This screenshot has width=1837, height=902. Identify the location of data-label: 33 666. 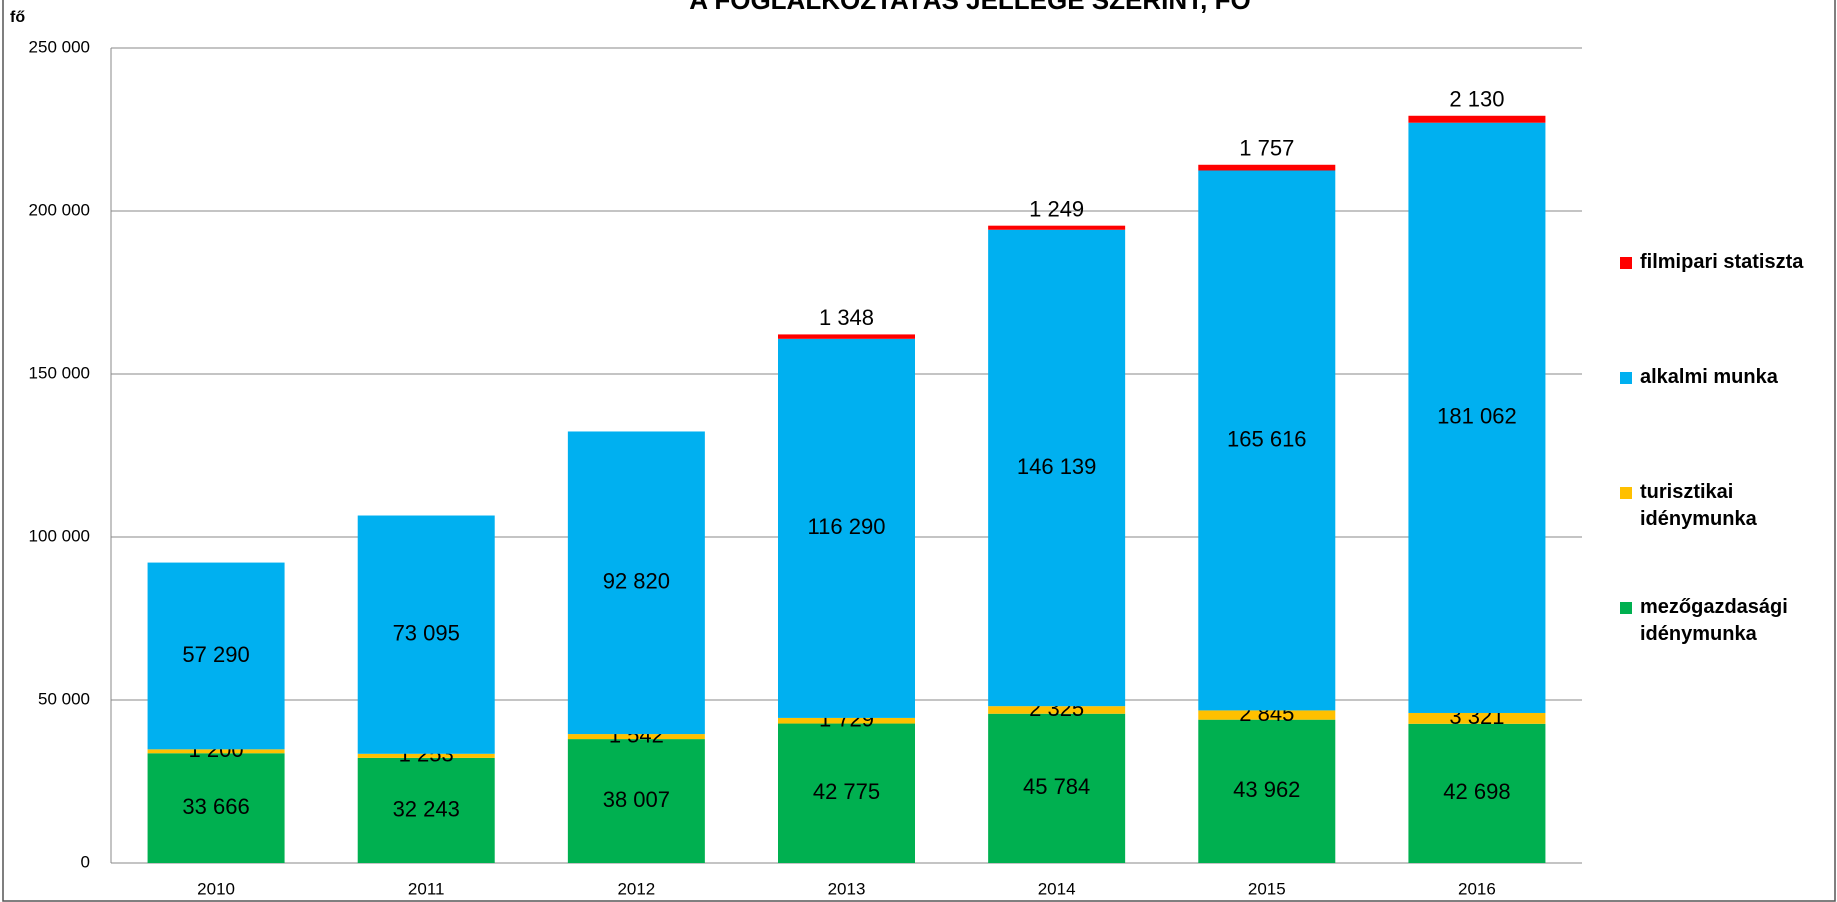
(215, 806).